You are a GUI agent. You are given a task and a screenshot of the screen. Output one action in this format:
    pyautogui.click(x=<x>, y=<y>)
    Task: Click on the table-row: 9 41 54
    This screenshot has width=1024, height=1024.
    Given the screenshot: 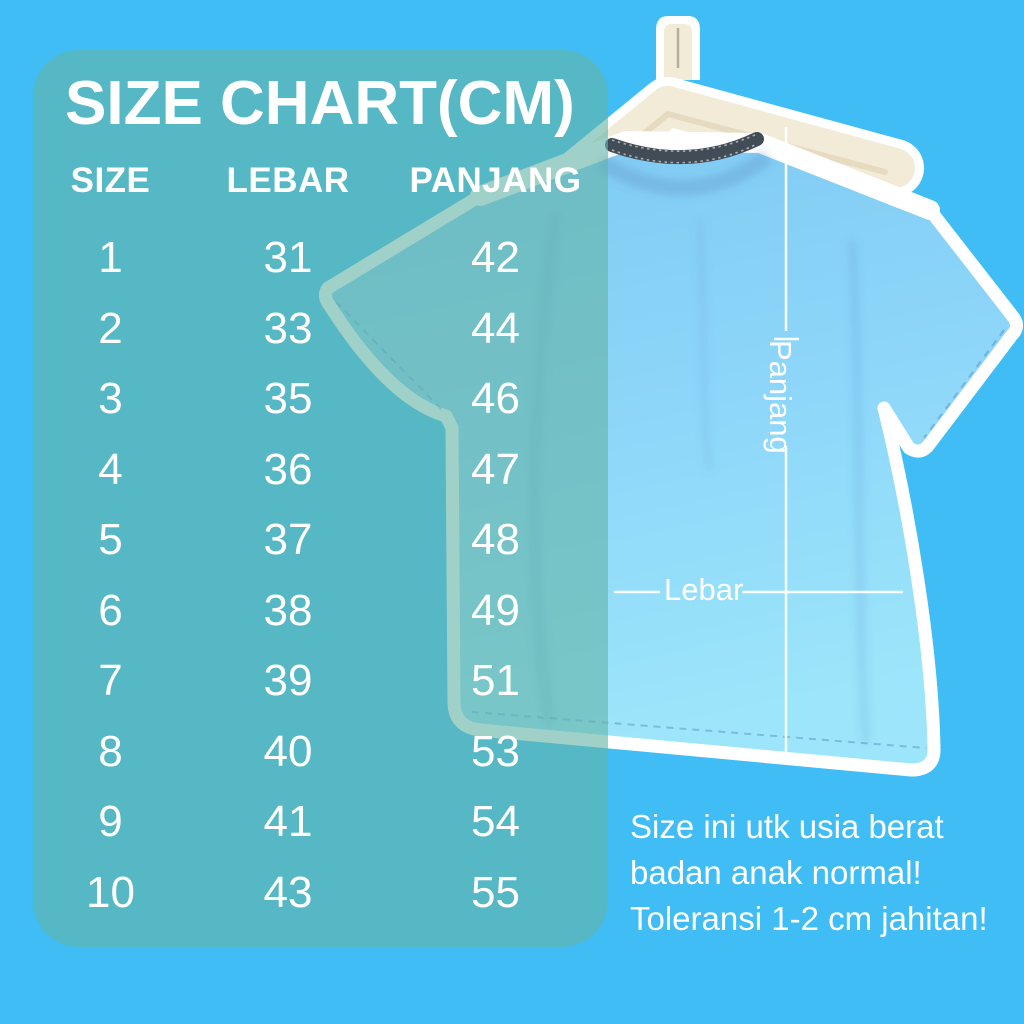 What is the action you would take?
    pyautogui.click(x=320, y=822)
    